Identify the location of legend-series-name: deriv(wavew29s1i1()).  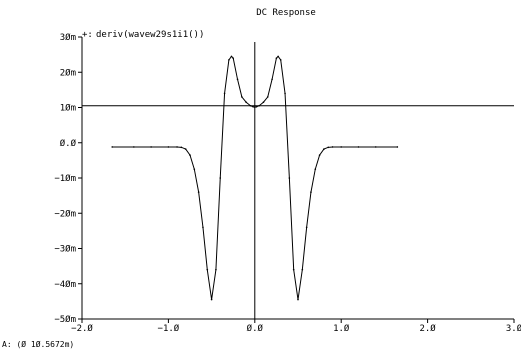
(150, 35).